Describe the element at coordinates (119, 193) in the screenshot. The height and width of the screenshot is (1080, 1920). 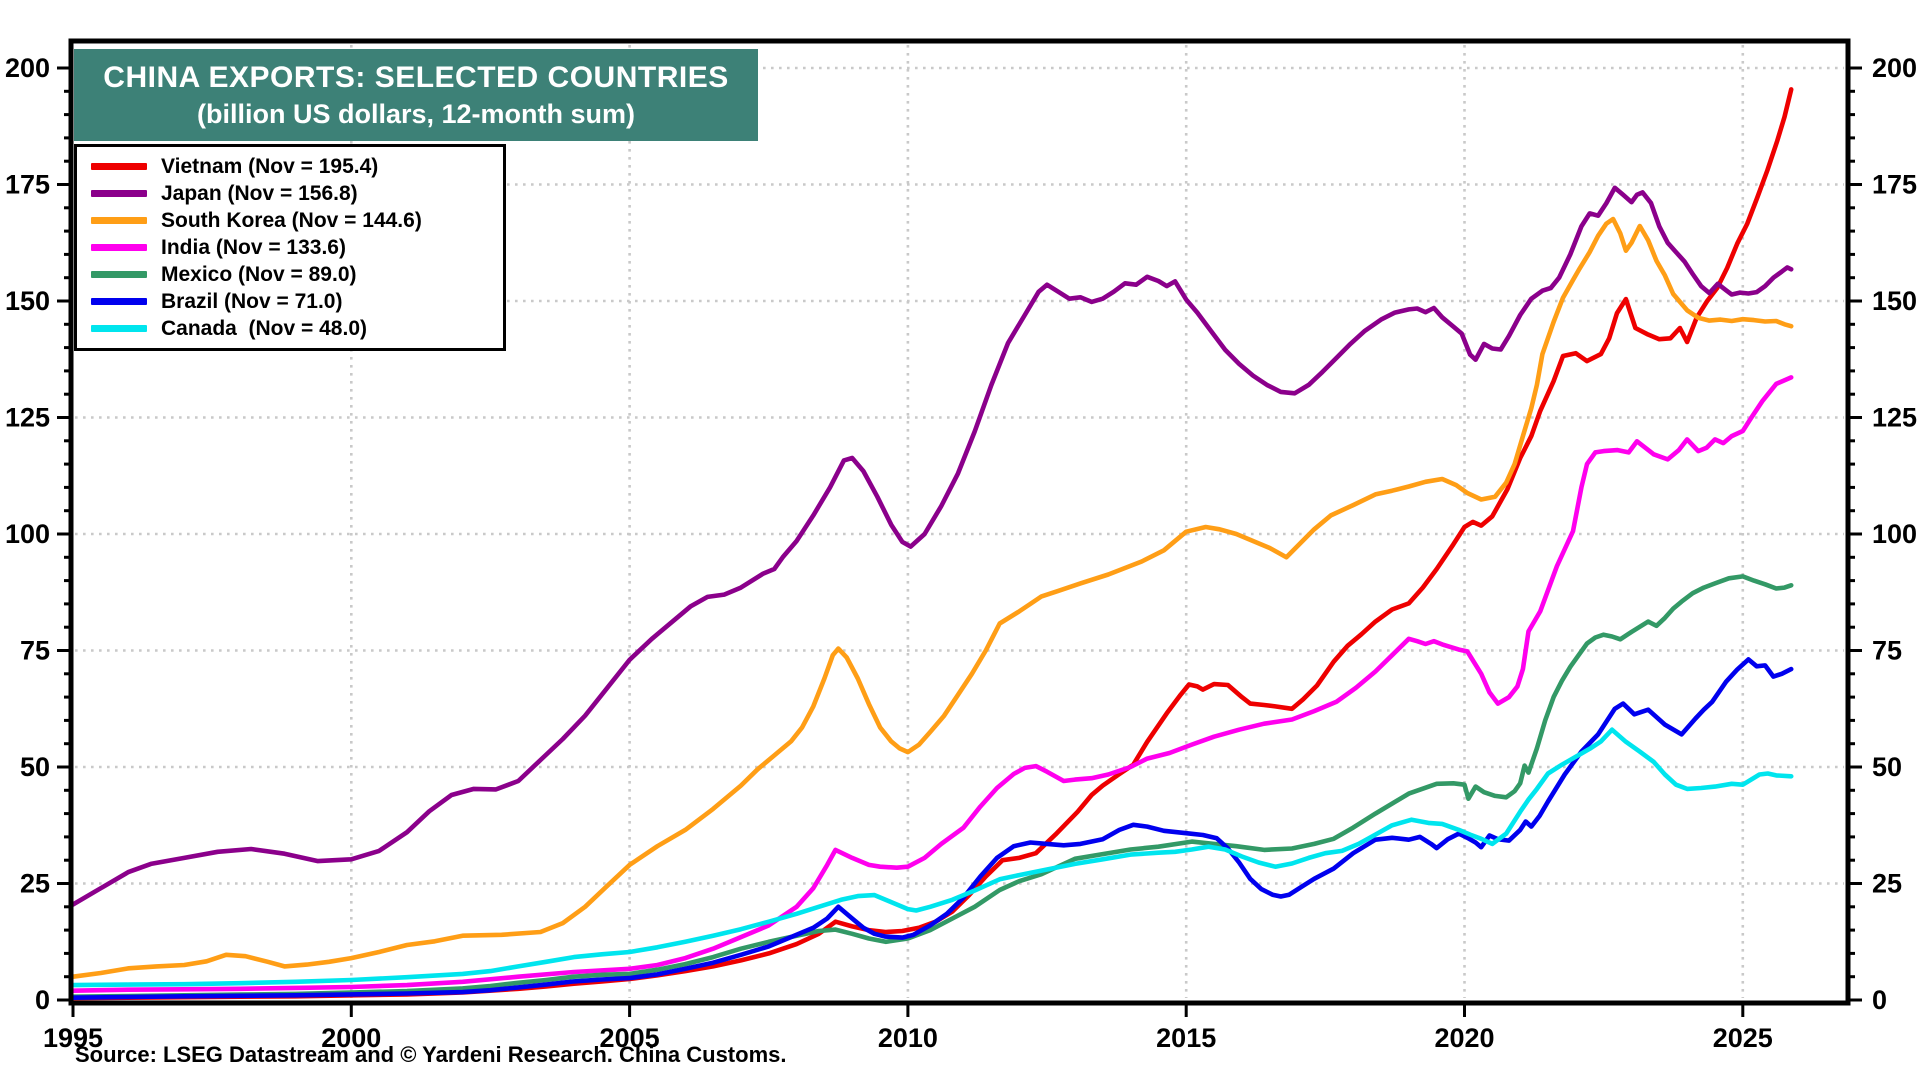
I see `legend-swatch-japan` at that location.